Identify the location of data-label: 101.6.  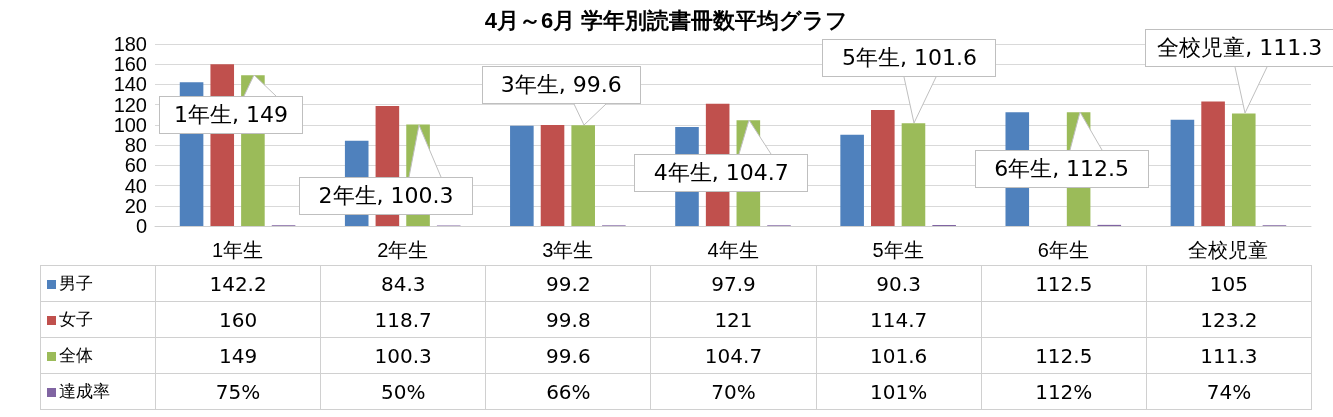
(899, 355).